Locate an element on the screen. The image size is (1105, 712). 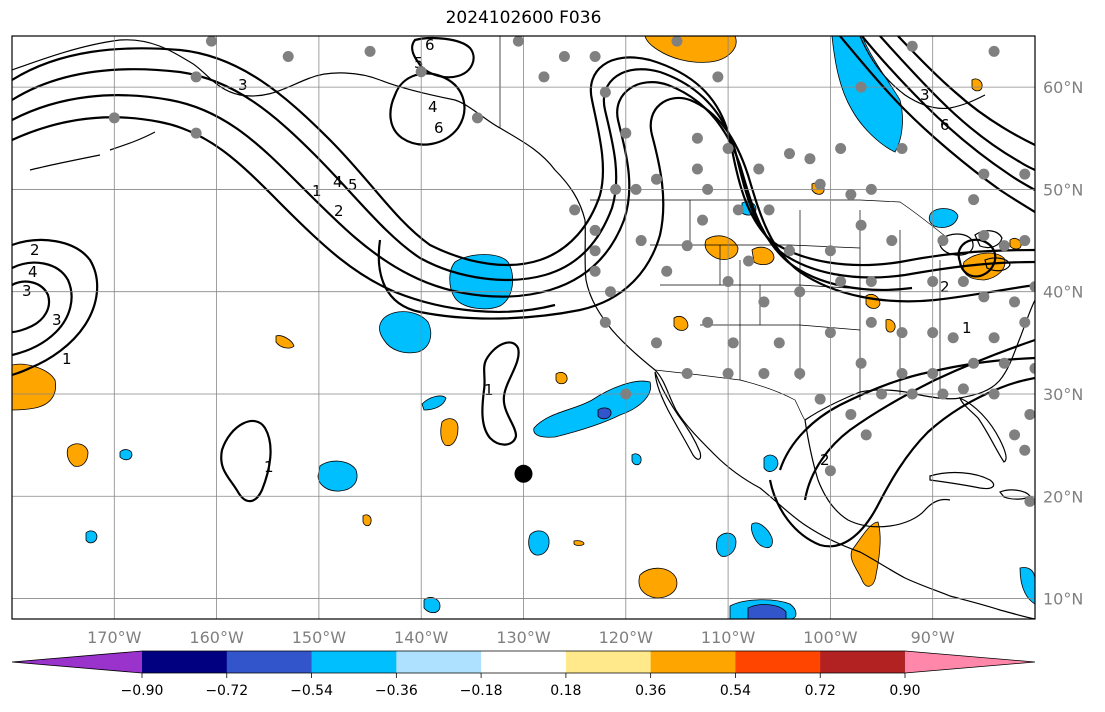
colorbar-tick-label: 0.72 is located at coordinates (820, 691).